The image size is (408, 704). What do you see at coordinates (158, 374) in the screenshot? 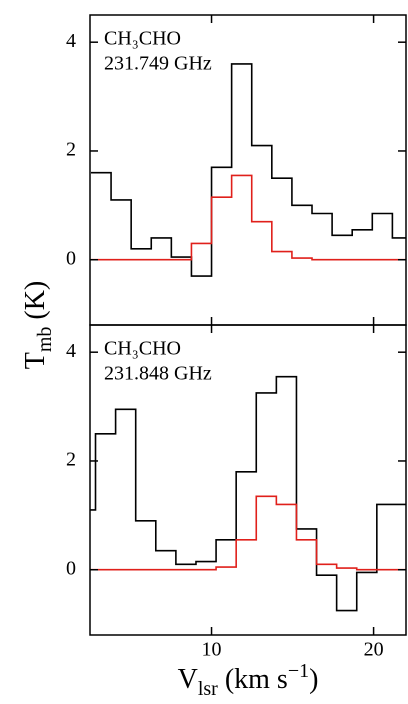
I see `annotation: 231.848 GHz` at bounding box center [158, 374].